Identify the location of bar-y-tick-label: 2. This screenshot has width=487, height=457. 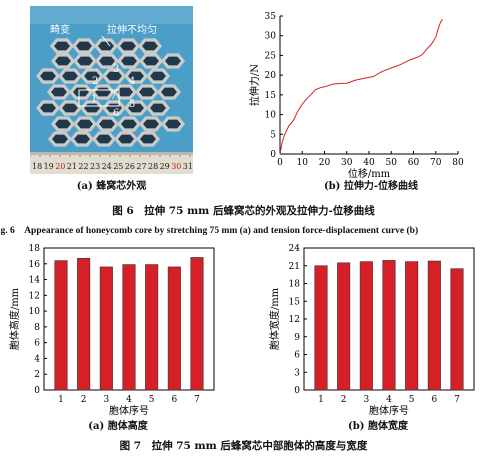
(37, 375).